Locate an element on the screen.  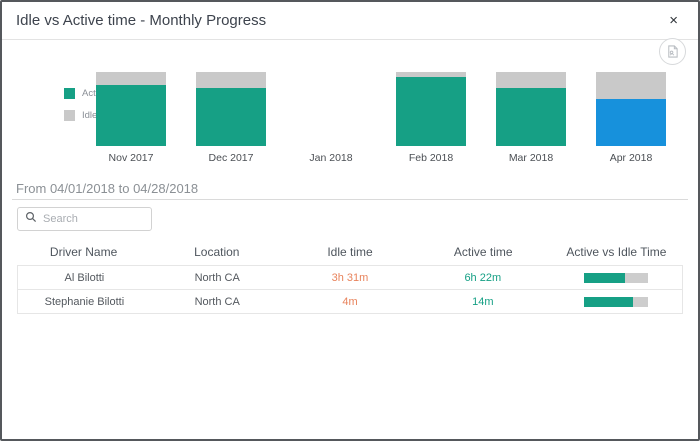
active-time-swatch is located at coordinates (69, 93).